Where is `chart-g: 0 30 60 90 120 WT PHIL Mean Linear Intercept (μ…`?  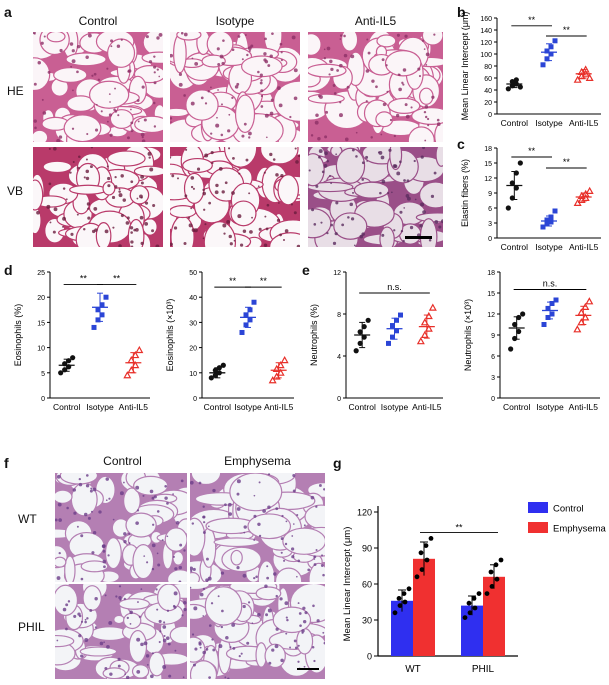 chart-g: 0 30 60 90 120 WT PHIL Mean Linear Intercept (μ… is located at coordinates (474, 588).